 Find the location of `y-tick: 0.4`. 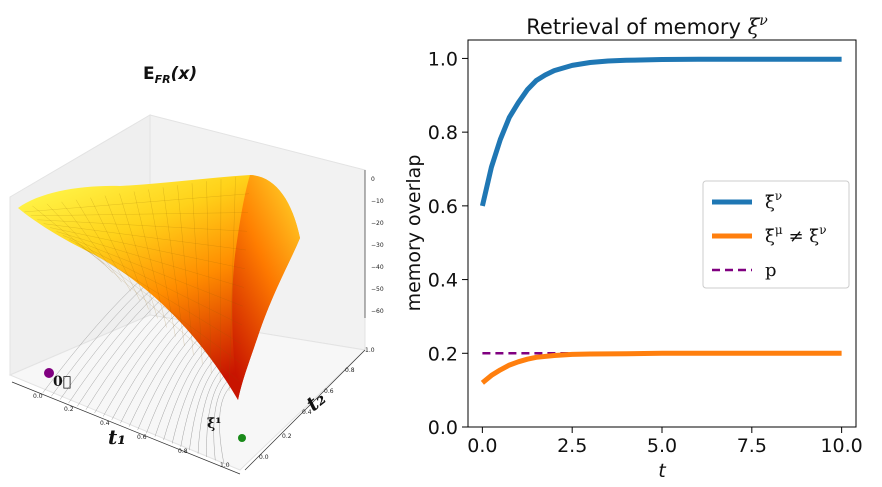

y-tick: 0.4 is located at coordinates (307, 412).